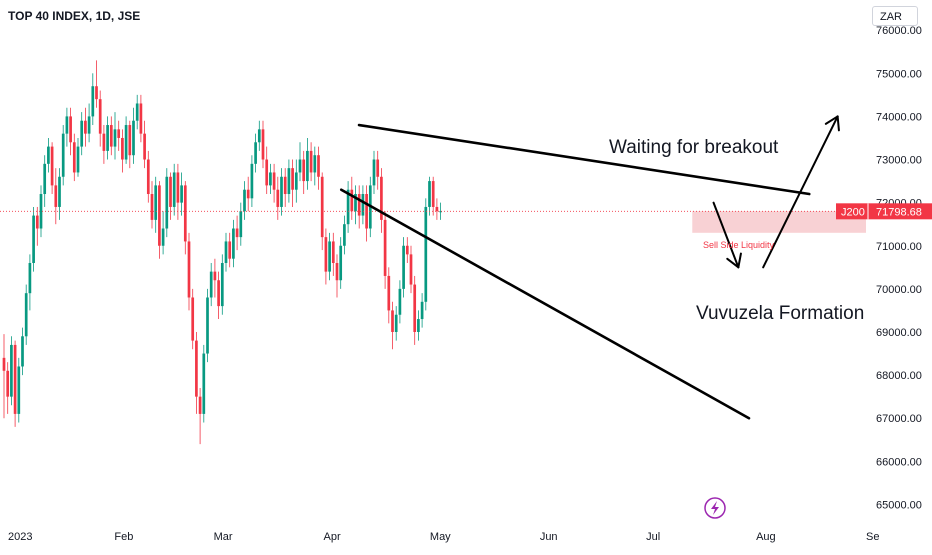 The width and height of the screenshot is (932, 555). Describe the element at coordinates (727, 235) in the screenshot. I see `down-arrow` at that location.